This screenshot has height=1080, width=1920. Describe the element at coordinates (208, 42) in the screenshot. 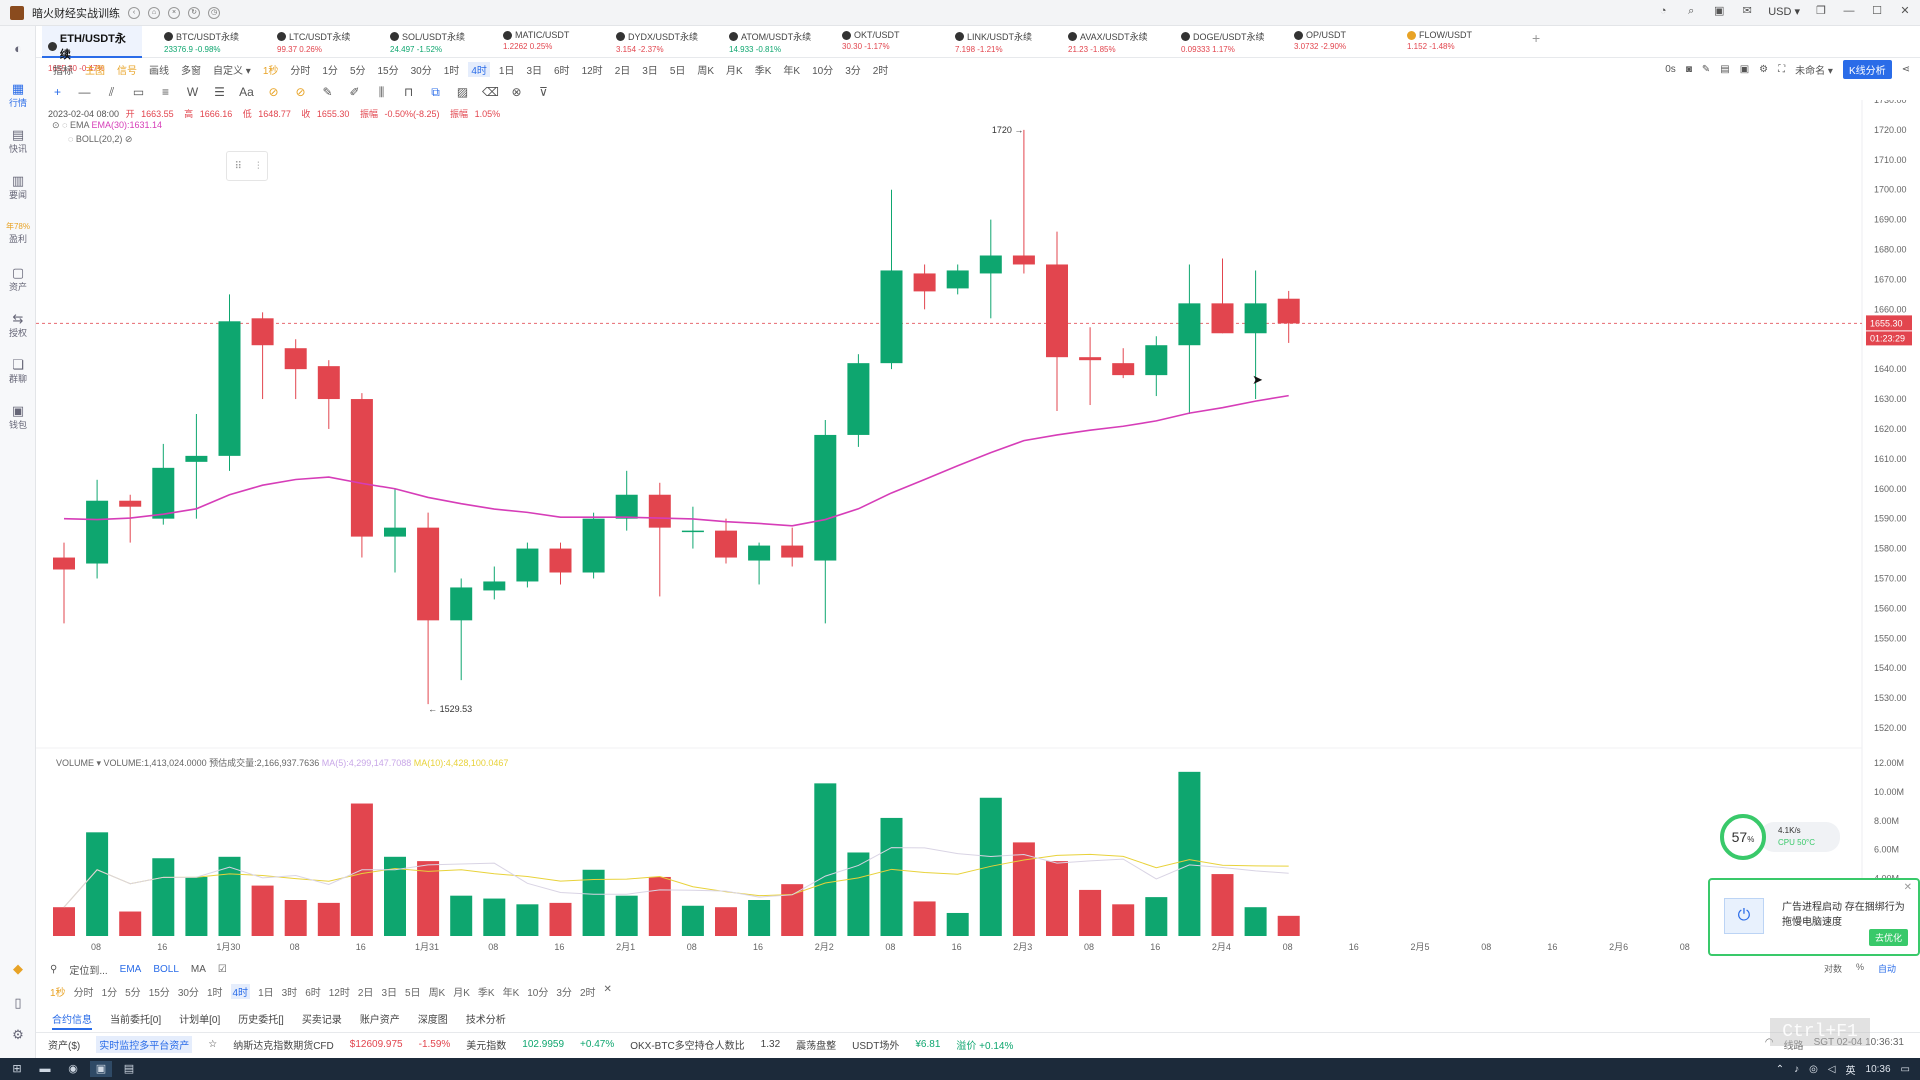

I see `tab-btc: BTC/USDT永续 23376.9 -0.98%` at that location.